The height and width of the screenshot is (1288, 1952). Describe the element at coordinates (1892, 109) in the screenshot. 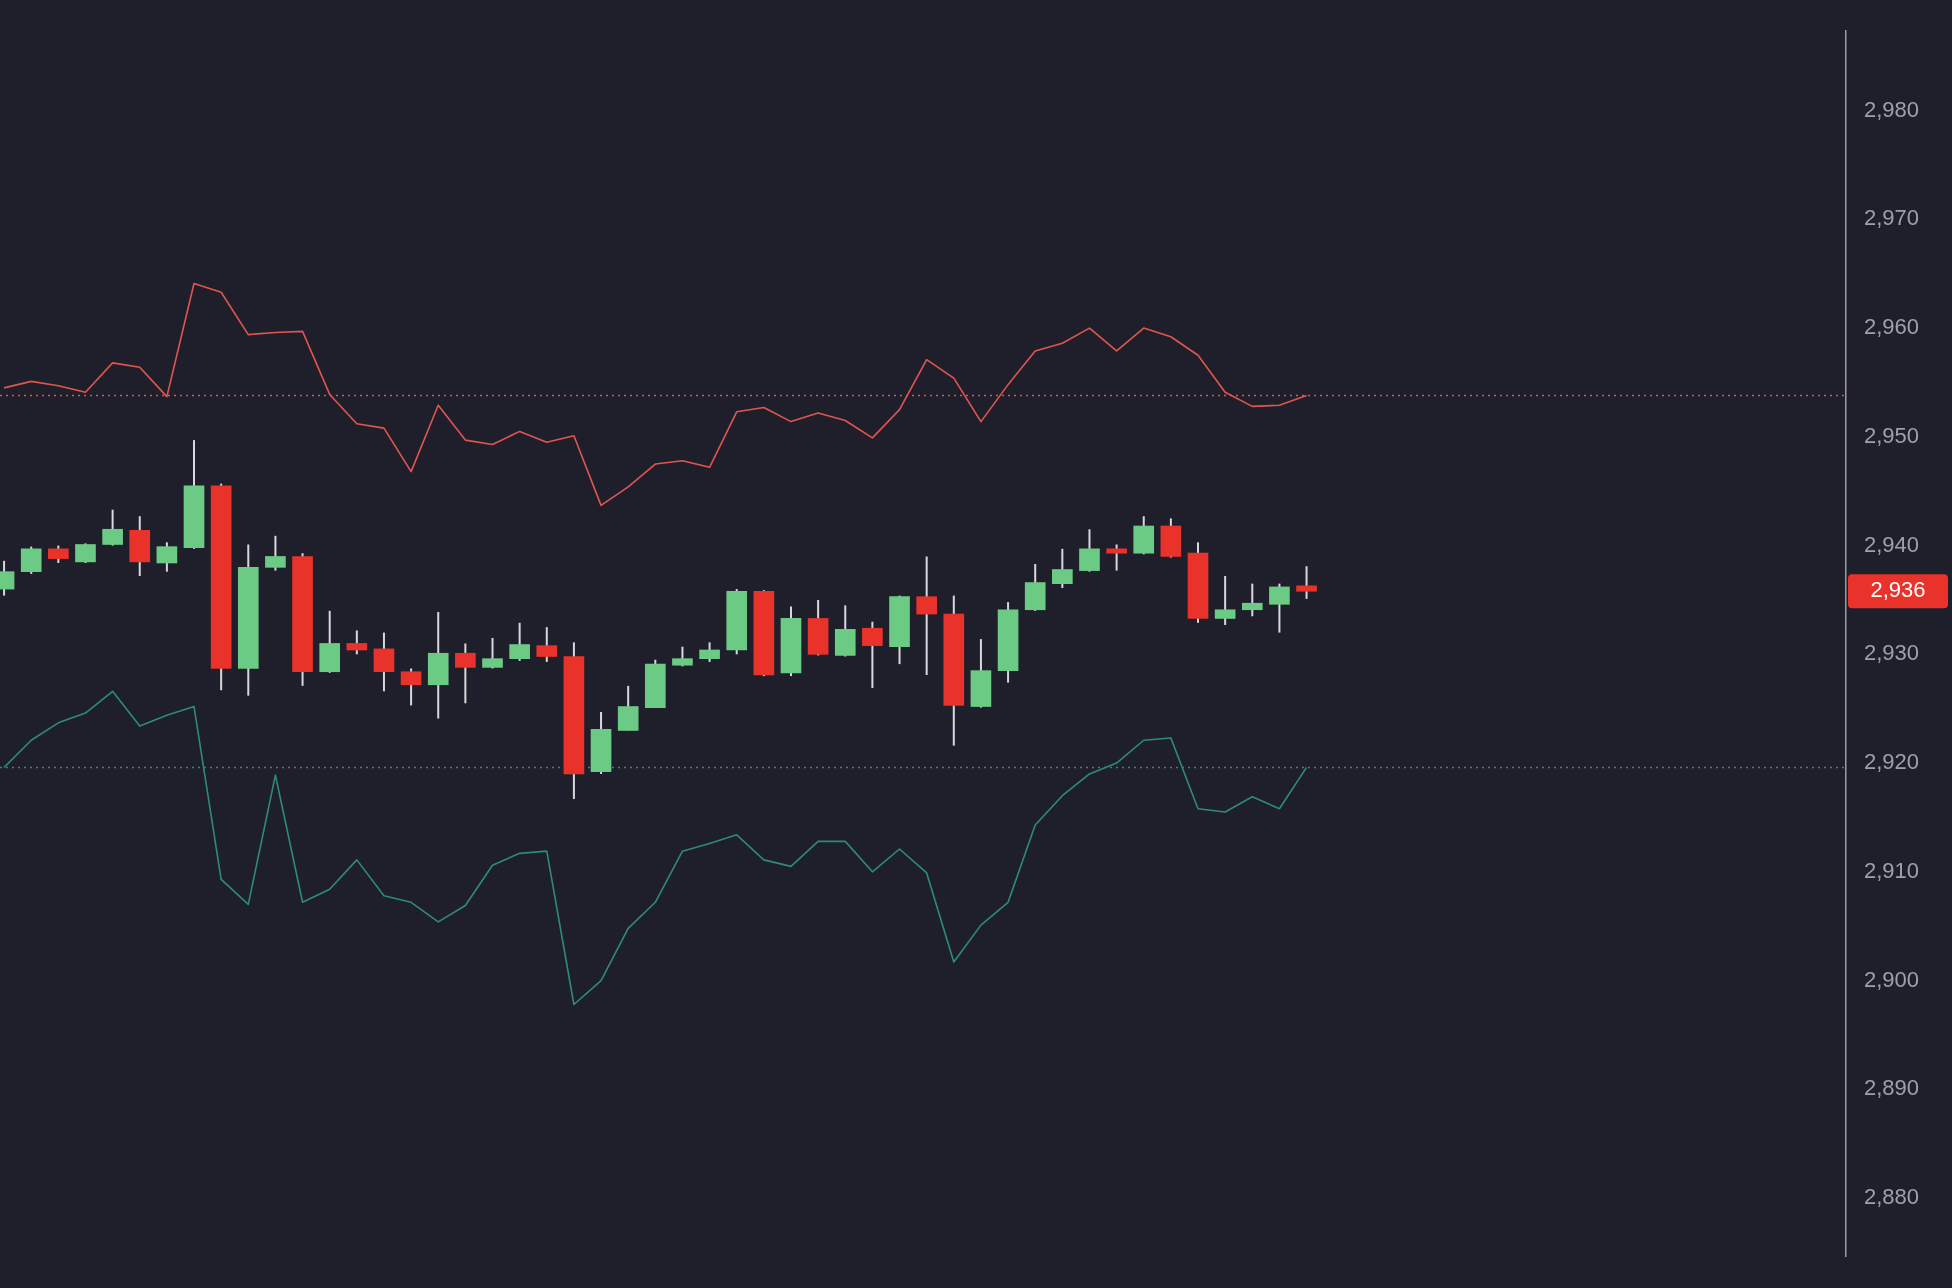

I see `y-tick-label: 2,980` at that location.